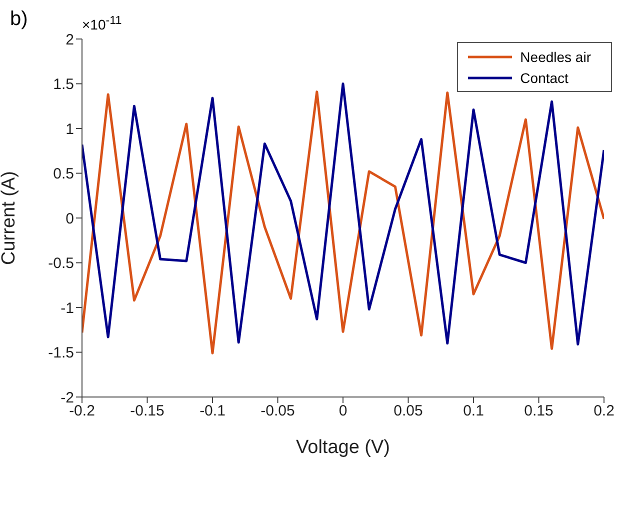 The width and height of the screenshot is (622, 509). Describe the element at coordinates (70, 219) in the screenshot. I see `y-tick-label: 0` at that location.